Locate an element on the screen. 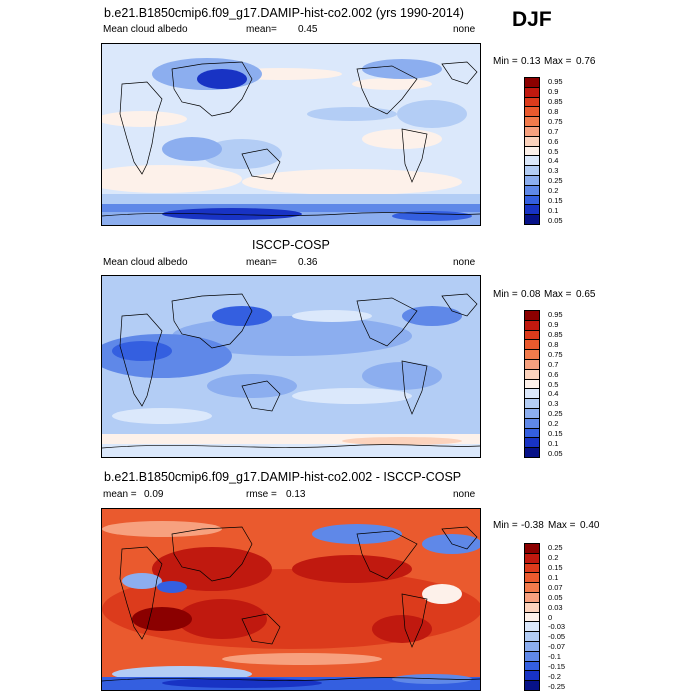 The height and width of the screenshot is (700, 700). panel-2-map is located at coordinates (291, 366).